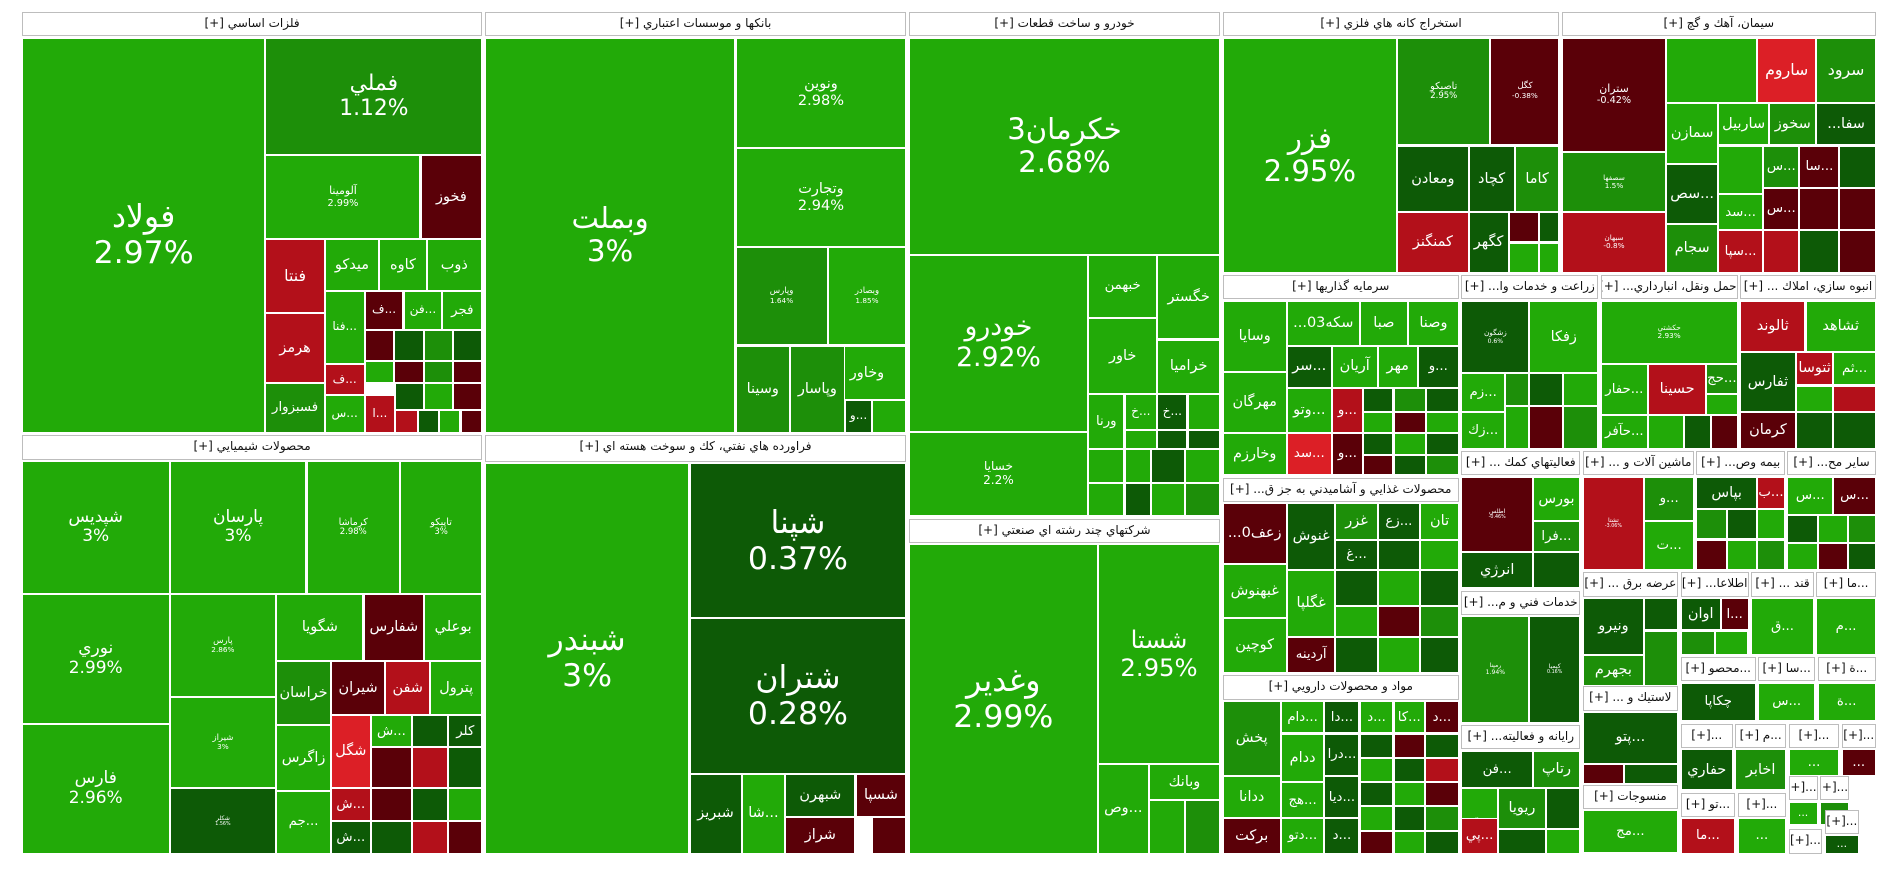 Image resolution: width=1900 pixels, height=873 pixels. What do you see at coordinates (1254, 591) in the screenshot?
I see `stock-tile: غبهنوش` at bounding box center [1254, 591].